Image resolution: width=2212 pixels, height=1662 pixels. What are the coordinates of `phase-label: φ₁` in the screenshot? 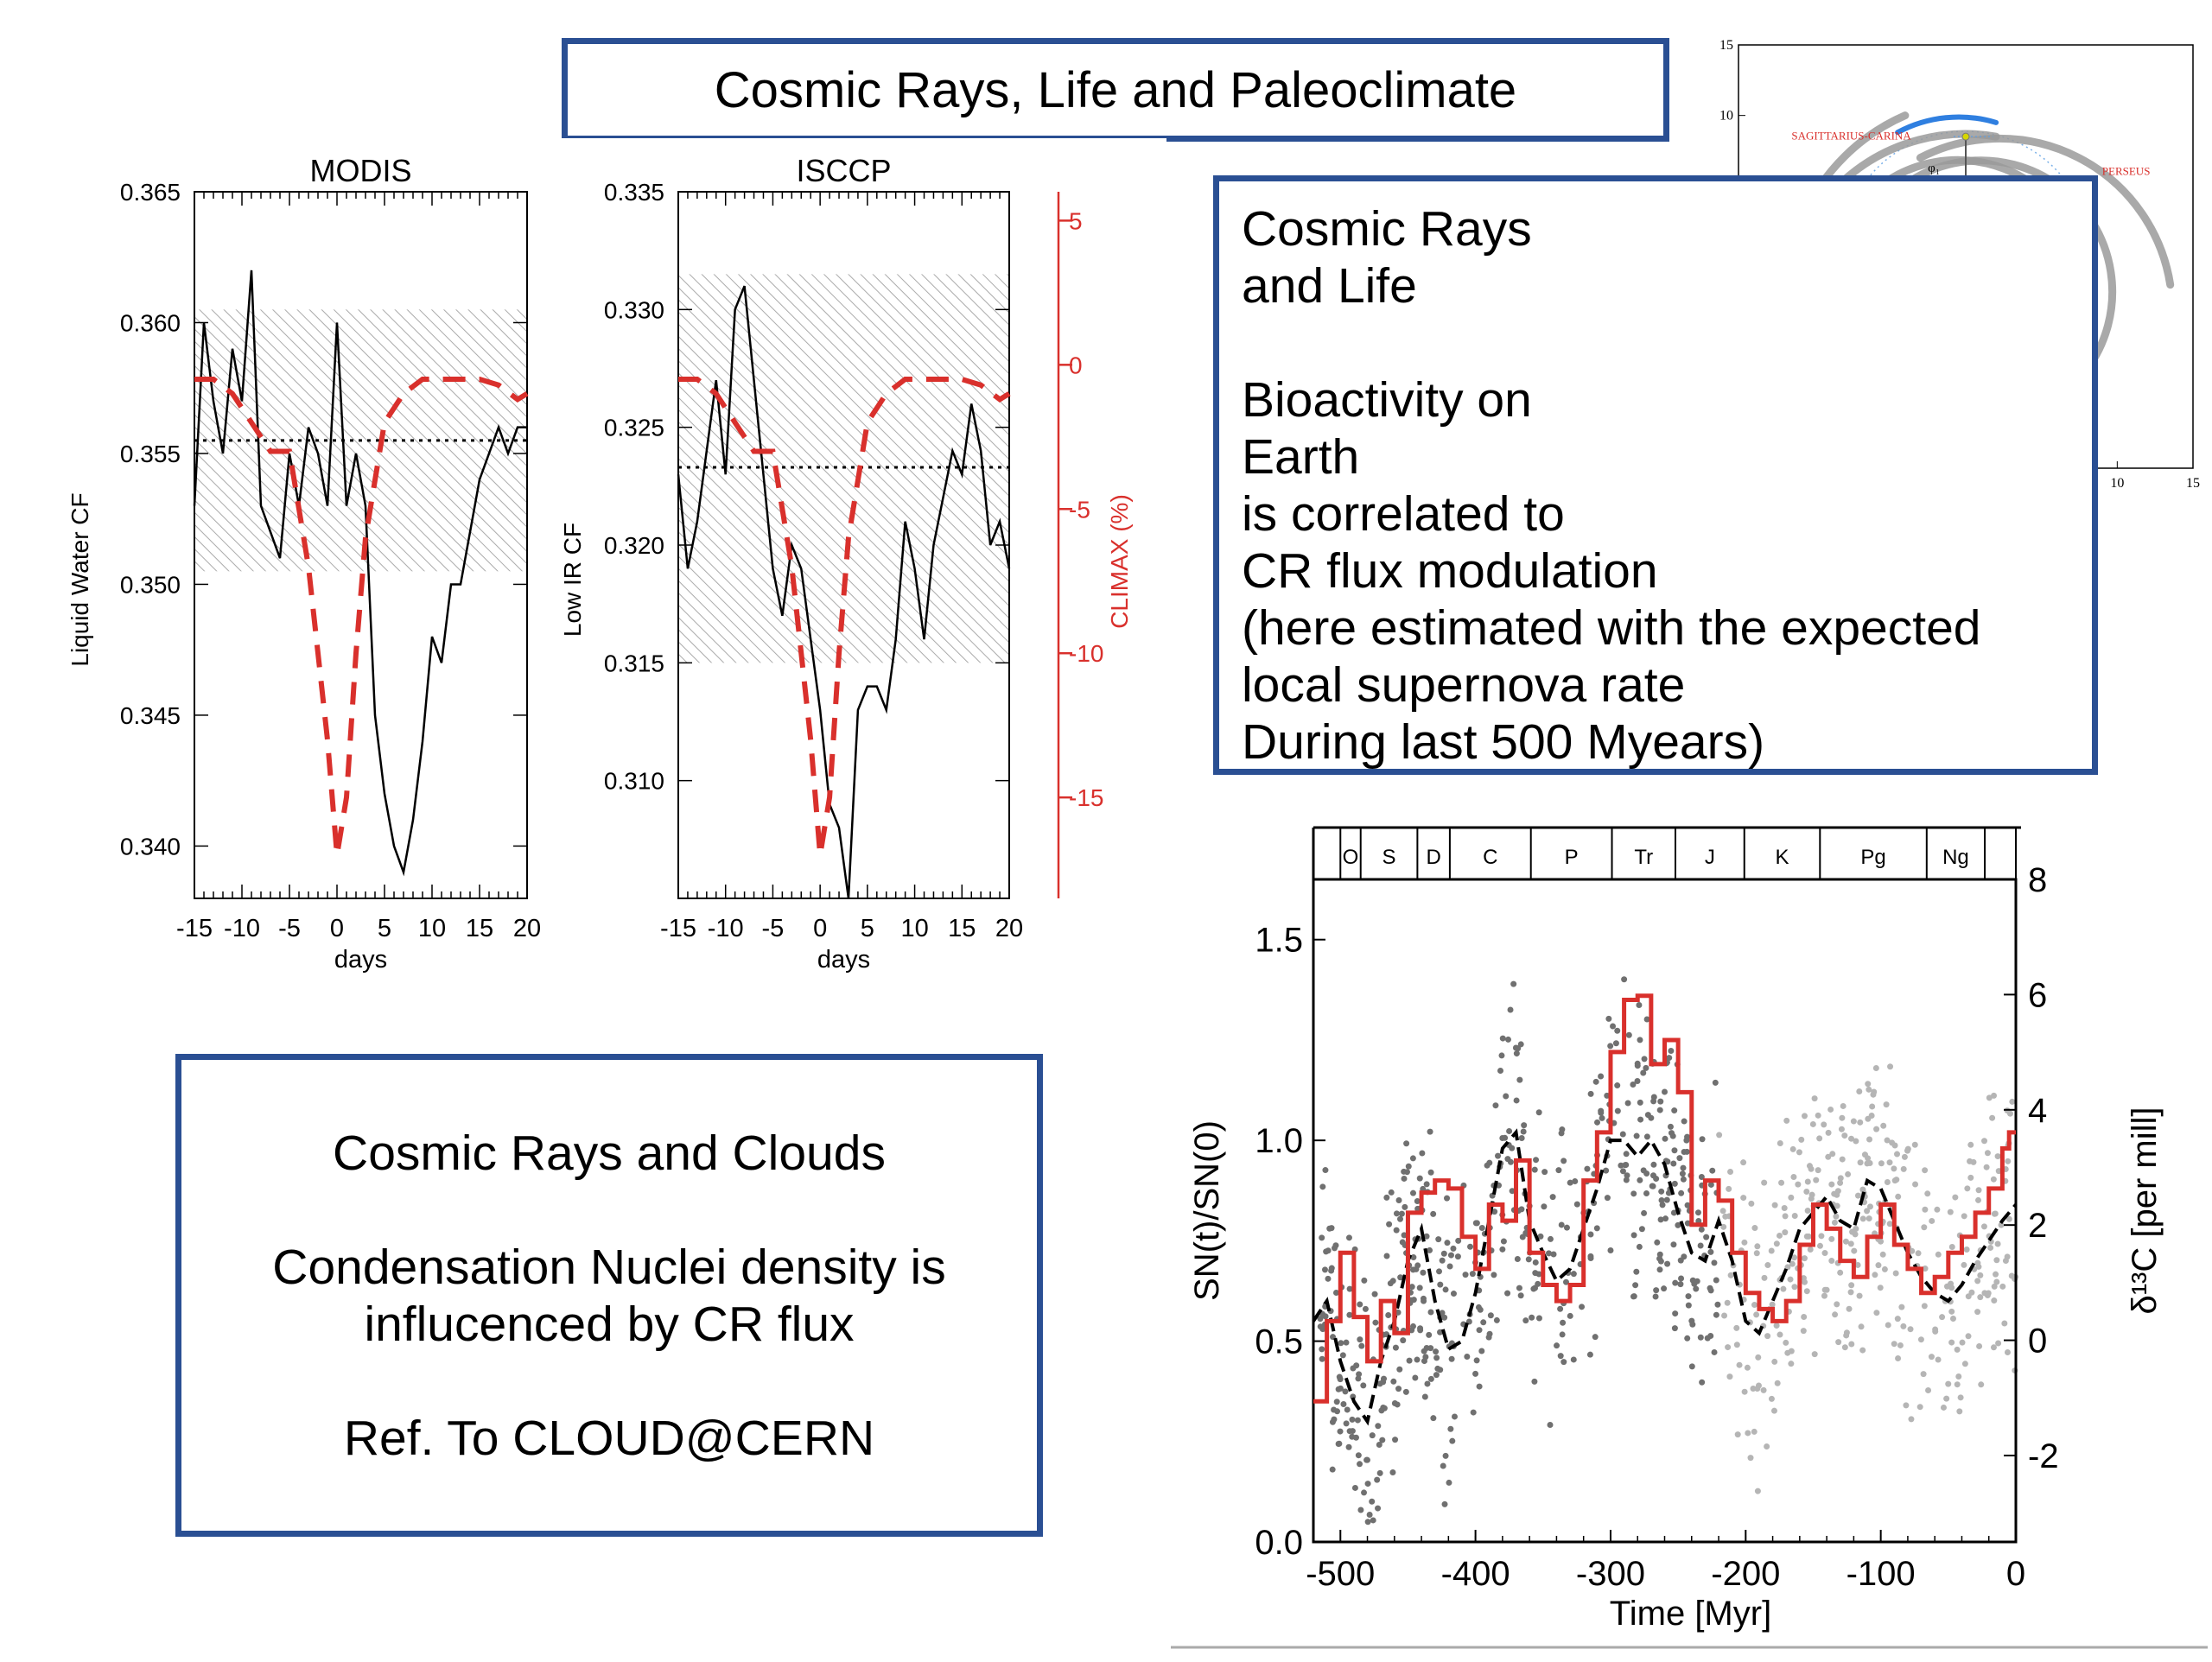 It's located at (1934, 168).